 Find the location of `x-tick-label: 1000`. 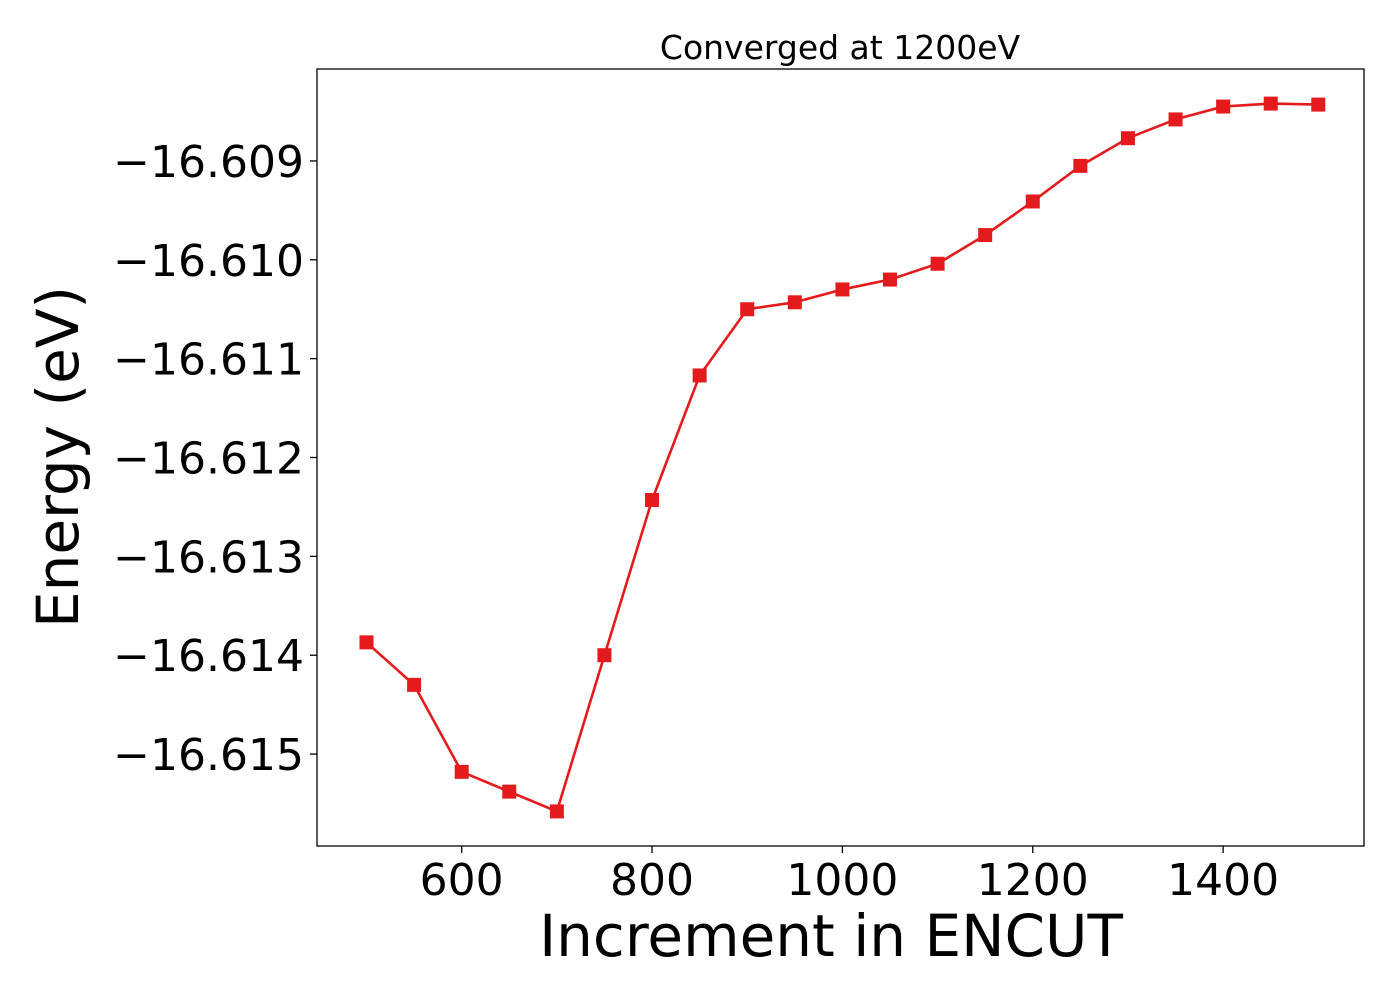

x-tick-label: 1000 is located at coordinates (842, 880).